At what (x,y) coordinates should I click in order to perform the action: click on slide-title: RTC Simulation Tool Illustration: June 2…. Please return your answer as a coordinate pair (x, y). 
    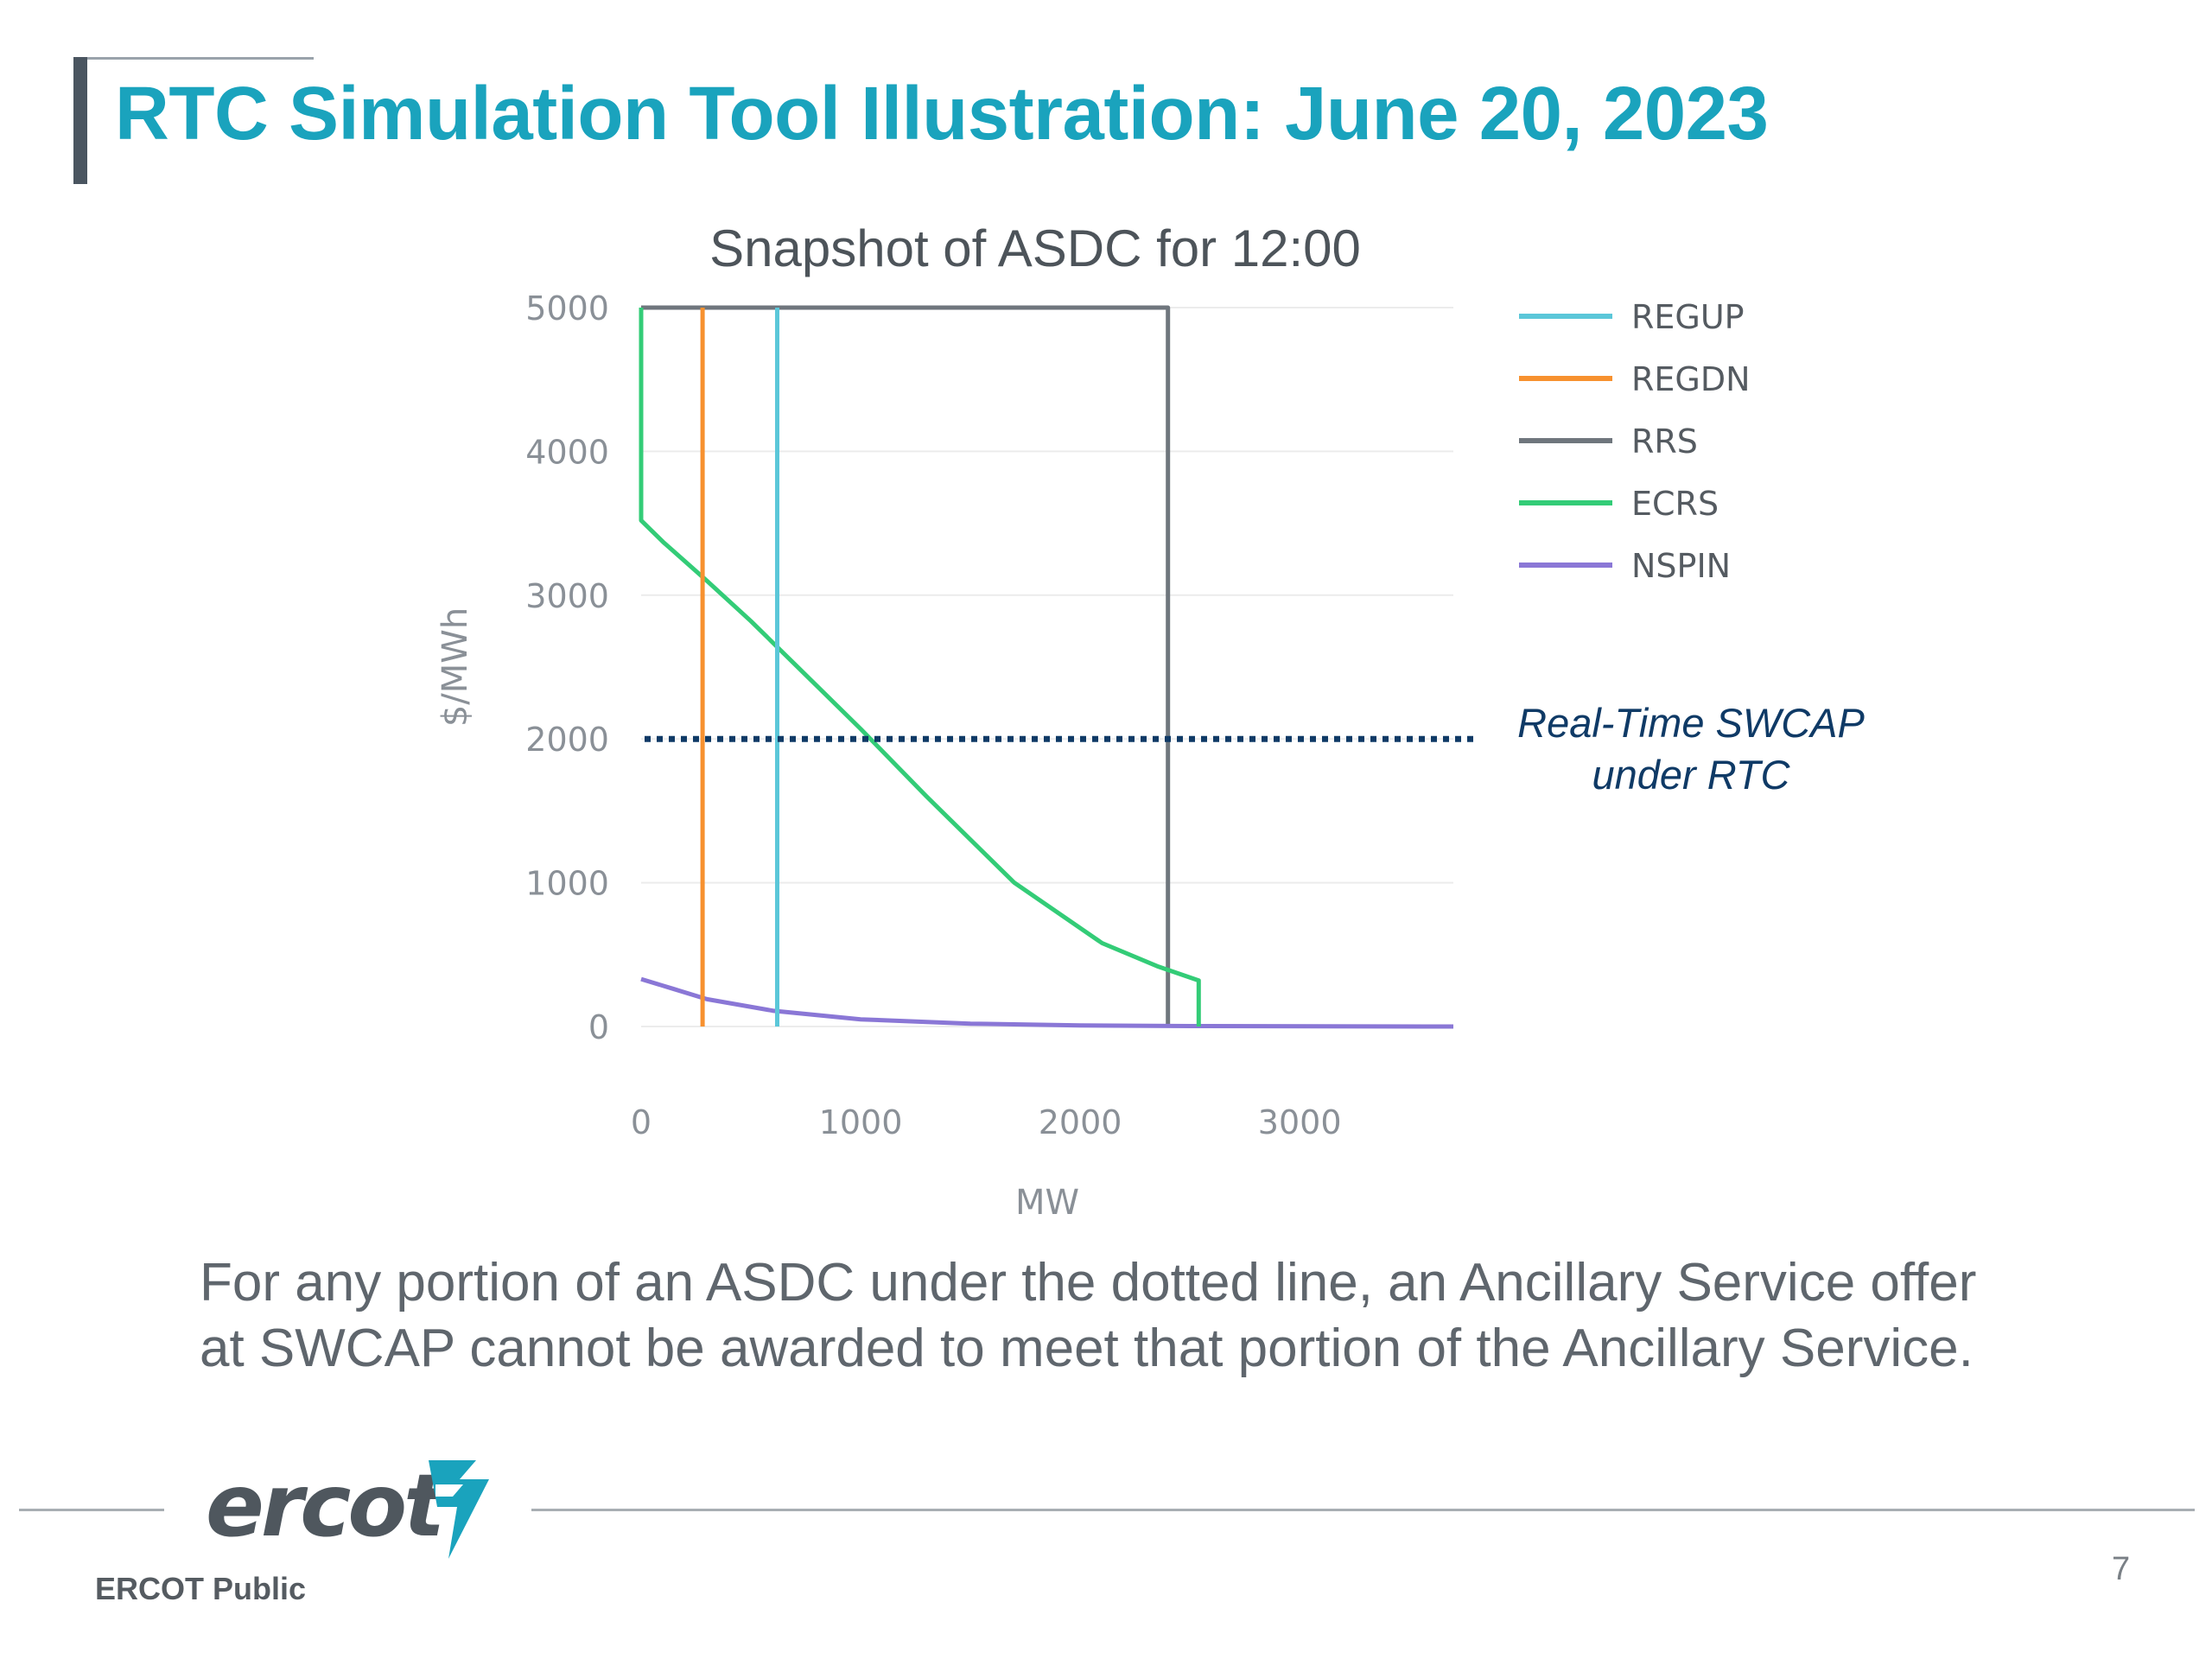
    Looking at the image, I should click on (942, 114).